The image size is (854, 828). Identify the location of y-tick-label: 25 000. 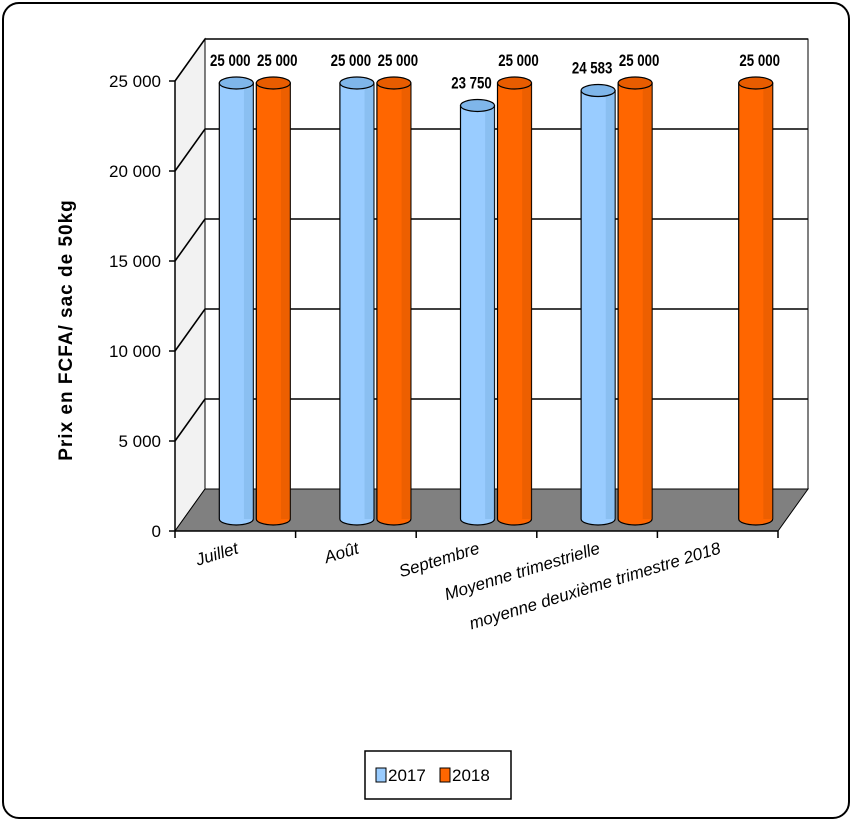
(135, 81).